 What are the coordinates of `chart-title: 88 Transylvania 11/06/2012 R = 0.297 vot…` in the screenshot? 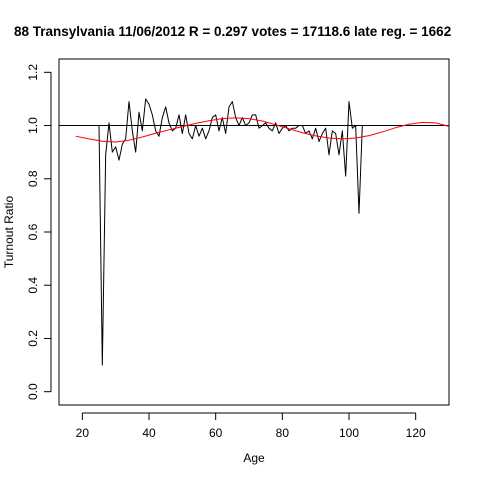 It's located at (232, 31).